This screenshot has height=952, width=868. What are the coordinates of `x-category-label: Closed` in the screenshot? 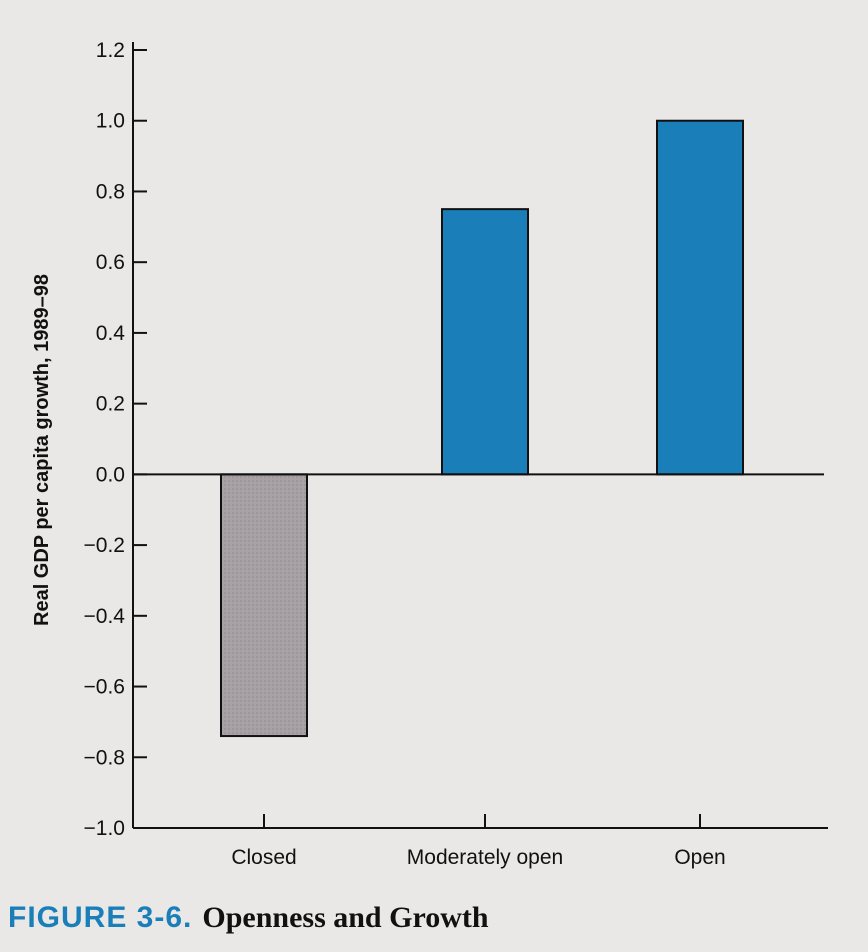 It's located at (263, 857).